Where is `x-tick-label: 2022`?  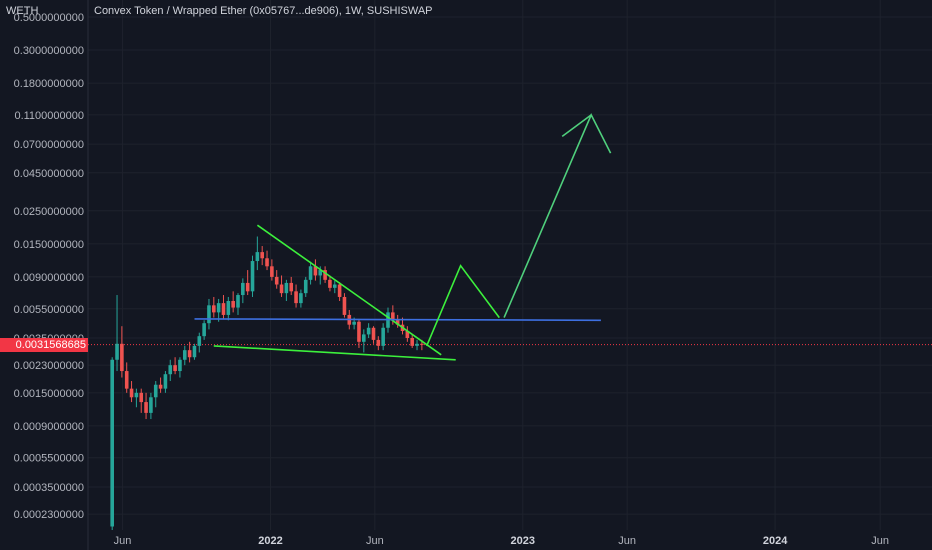 x-tick-label: 2022 is located at coordinates (270, 541).